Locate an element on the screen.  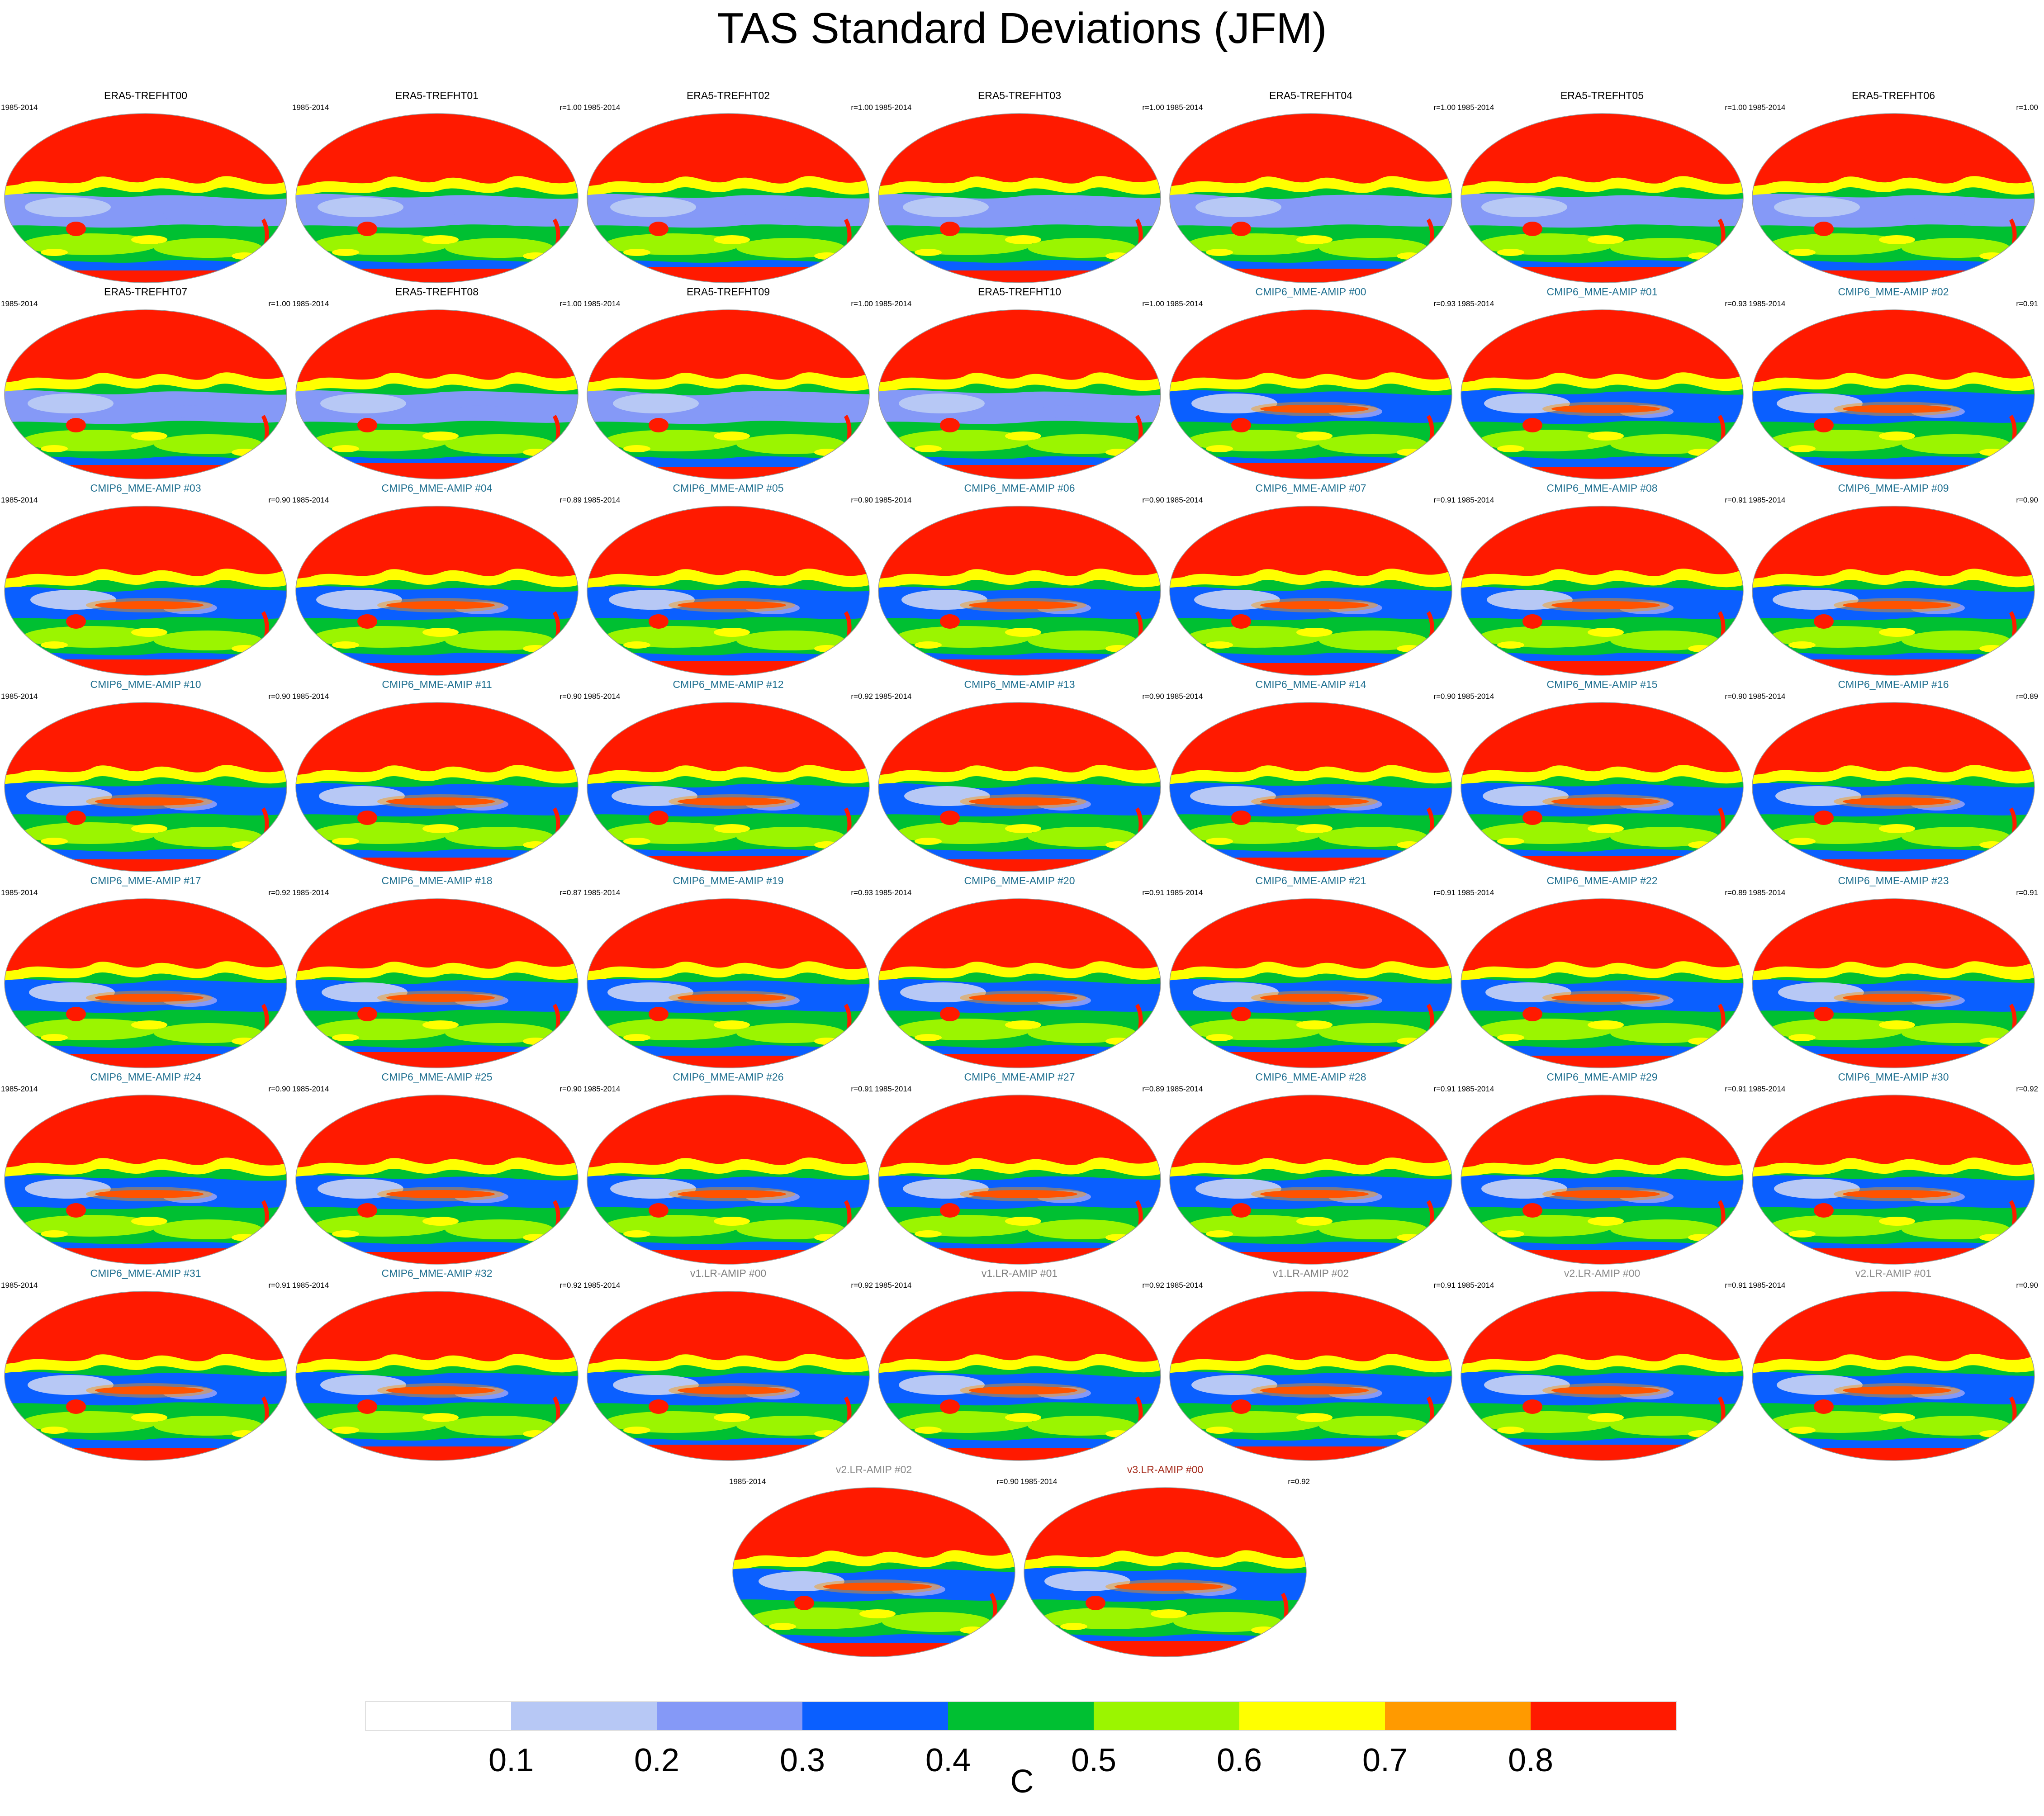
map-panel: CMIP6_MME-AMIP #00 1985-2014 r=0.93 is located at coordinates (1310, 385).